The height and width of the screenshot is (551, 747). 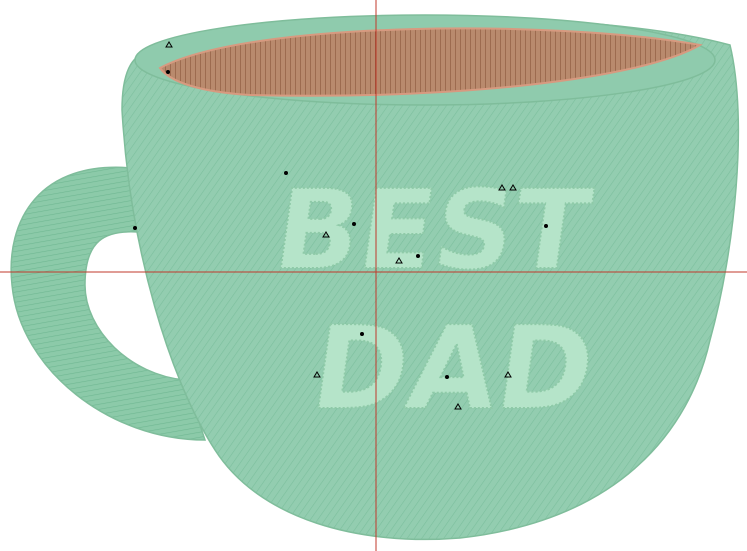 What do you see at coordinates (108, 303) in the screenshot?
I see `mug-handle` at bounding box center [108, 303].